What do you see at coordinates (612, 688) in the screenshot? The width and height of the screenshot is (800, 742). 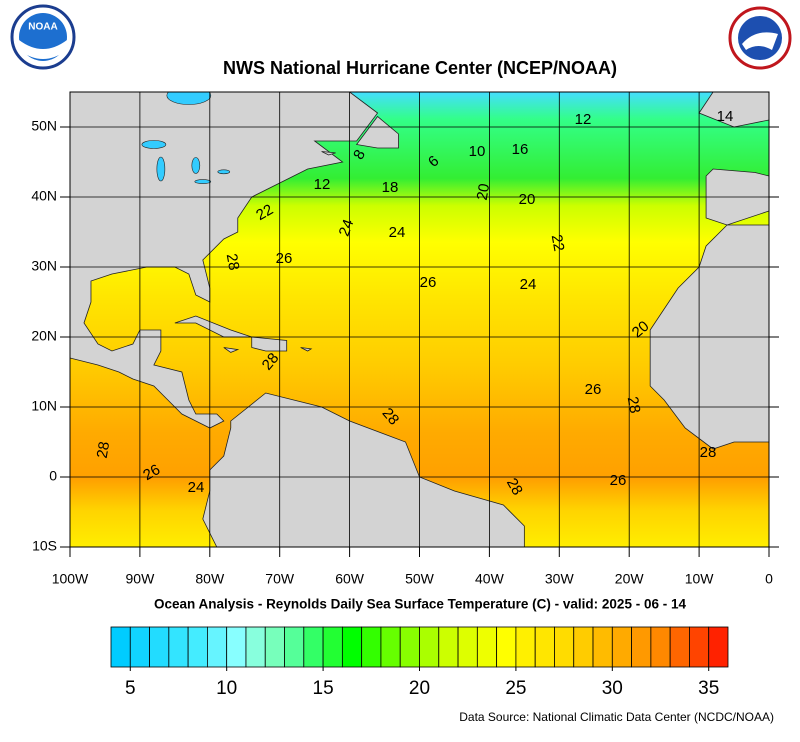 I see `colorbar-tick-label: 30` at bounding box center [612, 688].